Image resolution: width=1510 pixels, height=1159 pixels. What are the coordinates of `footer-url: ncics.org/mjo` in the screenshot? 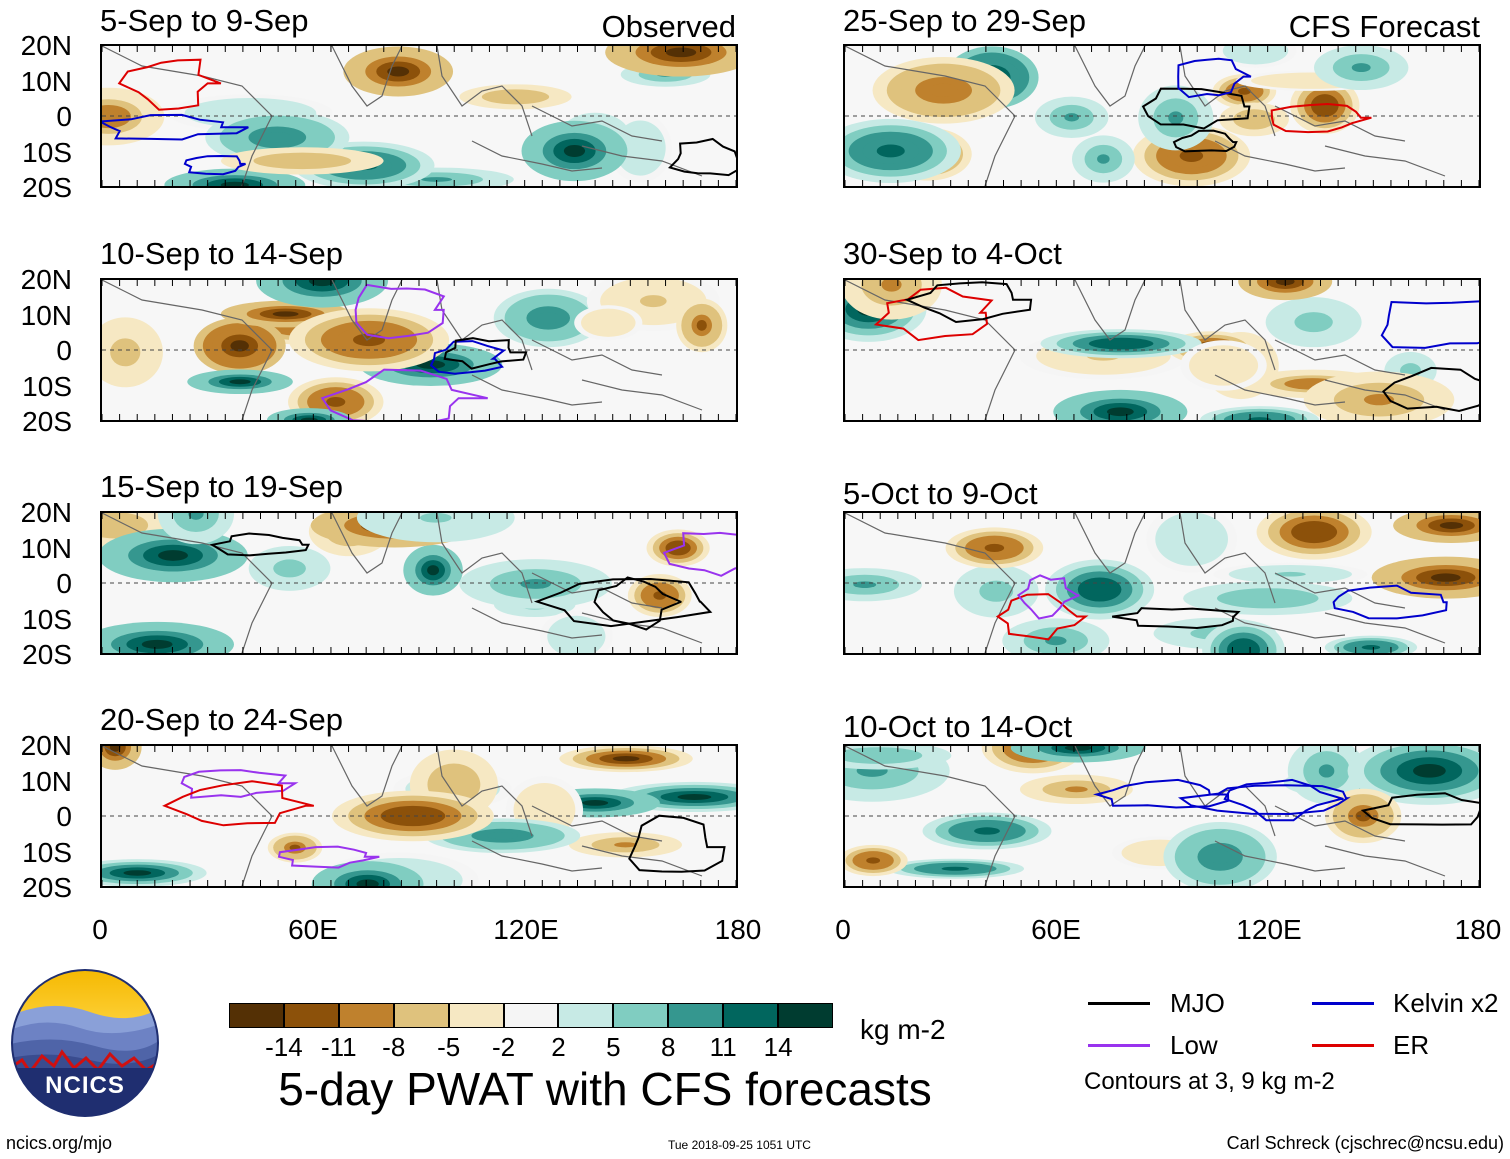 It's located at (59, 1143).